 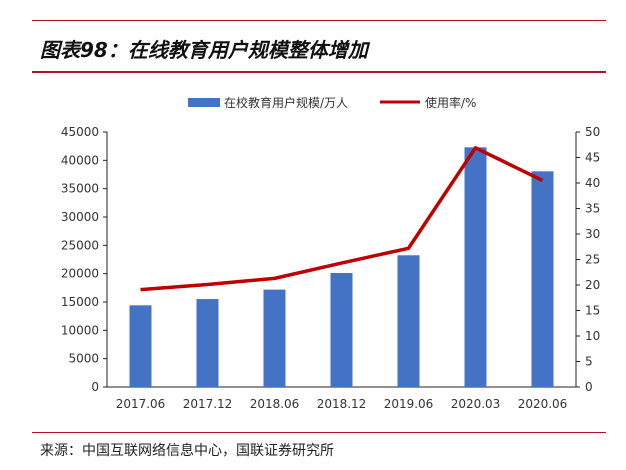 I want to click on x-tick-label: 2019.06, so click(x=409, y=404).